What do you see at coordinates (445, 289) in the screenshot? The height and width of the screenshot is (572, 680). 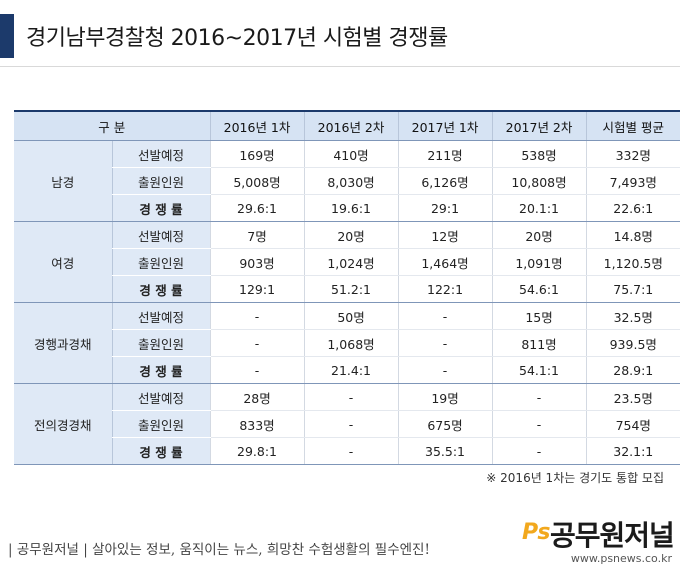 I see `table-cell: 122:1` at bounding box center [445, 289].